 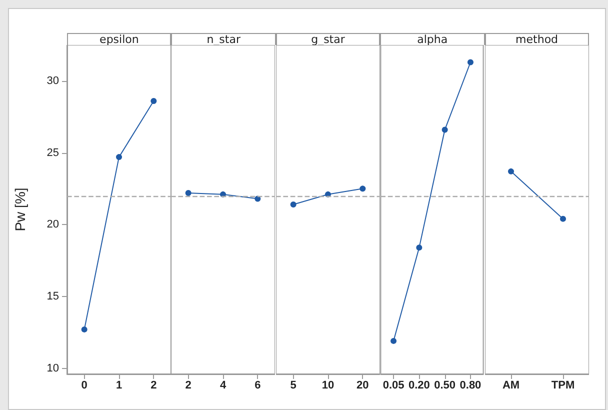 What do you see at coordinates (362, 386) in the screenshot?
I see `x-tick-label: 20` at bounding box center [362, 386].